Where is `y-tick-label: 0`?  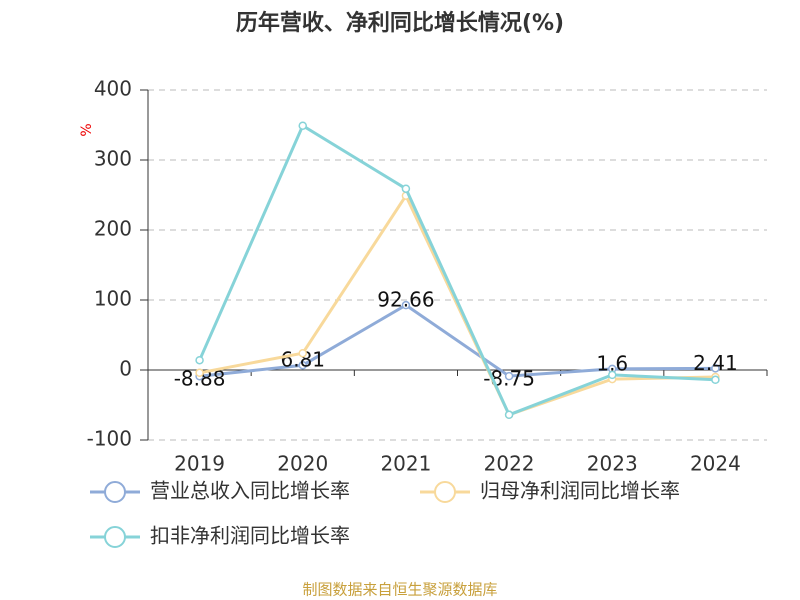
y-tick-label: 0 is located at coordinates (125, 369).